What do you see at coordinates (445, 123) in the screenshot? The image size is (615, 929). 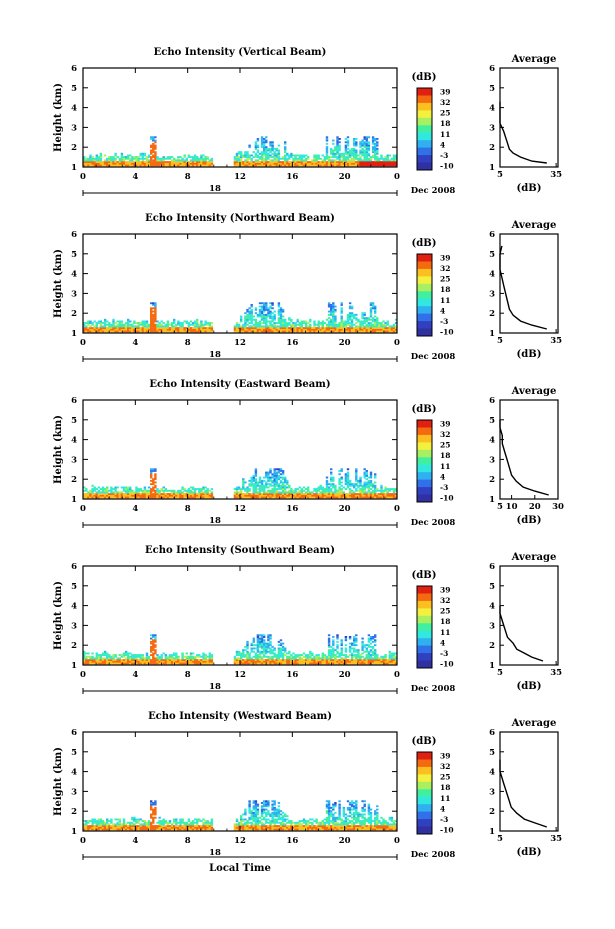 I see `colorbar-tick-label: 18` at bounding box center [445, 123].